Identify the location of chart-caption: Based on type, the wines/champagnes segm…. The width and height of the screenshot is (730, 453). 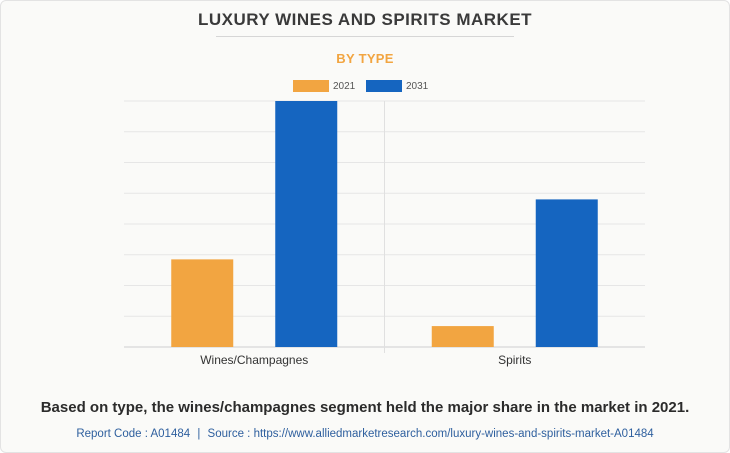
(365, 407).